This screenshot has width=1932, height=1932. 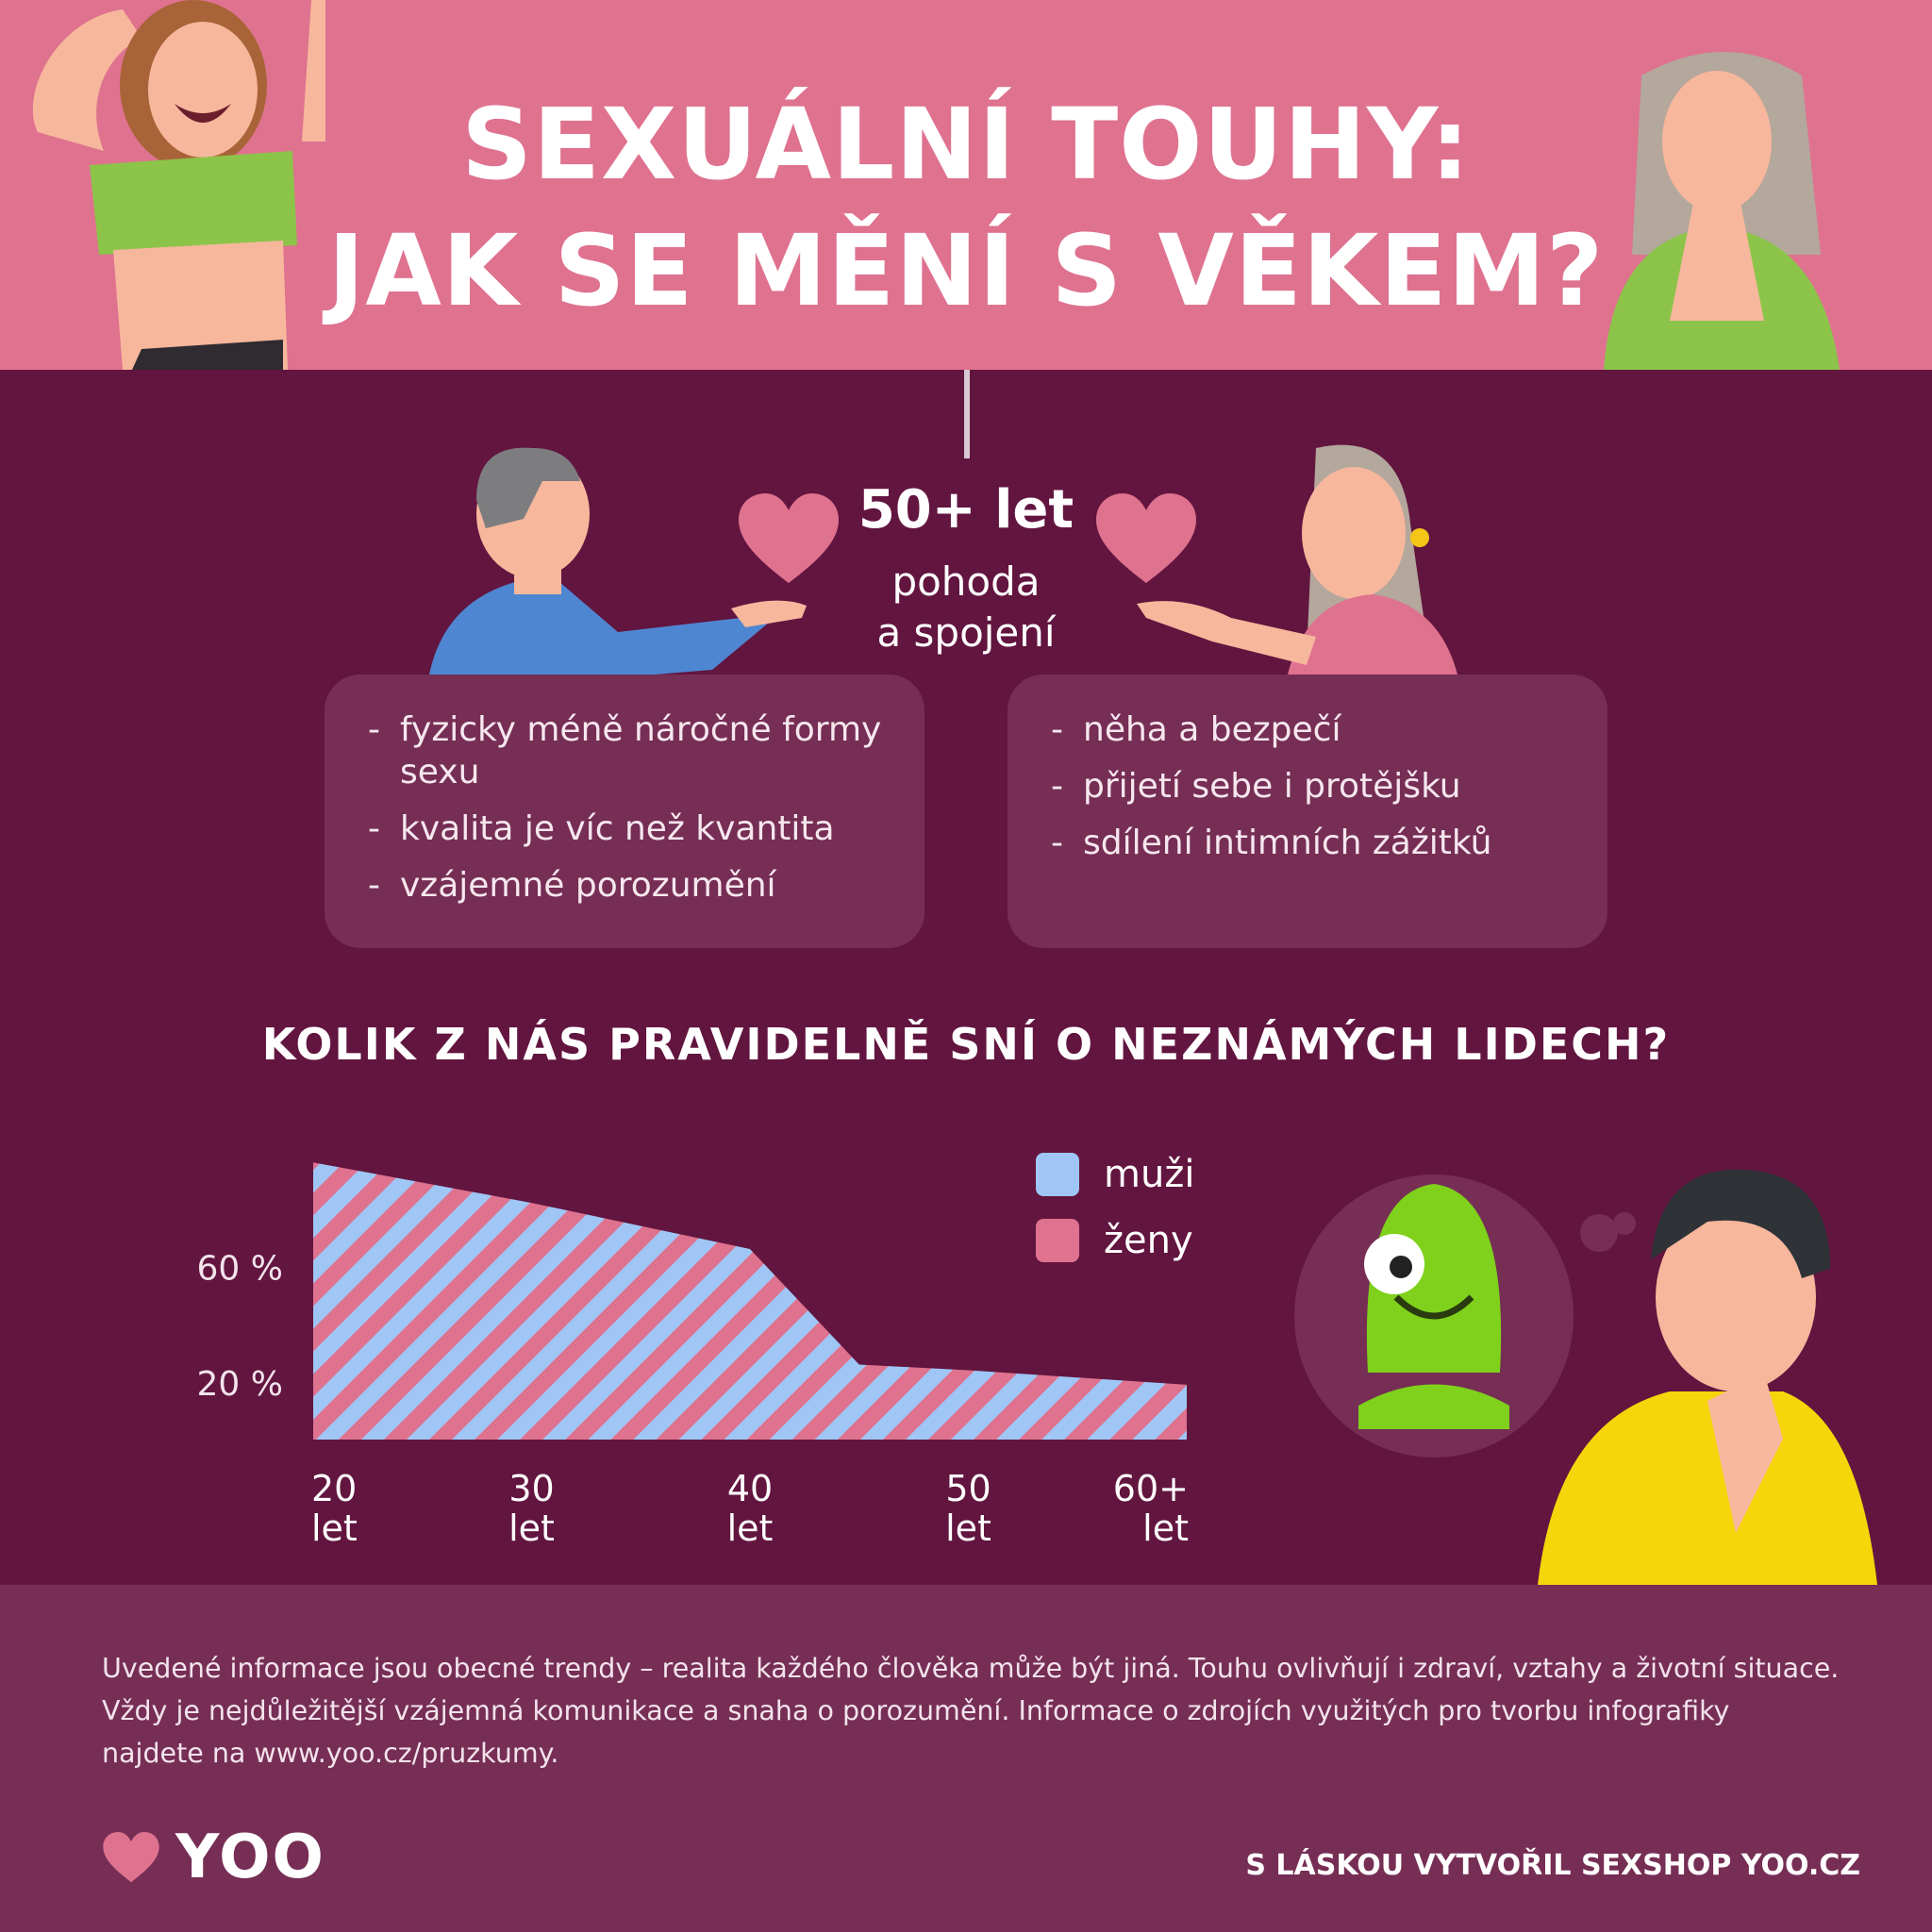 I want to click on legend-label: ženy, so click(x=1148, y=1241).